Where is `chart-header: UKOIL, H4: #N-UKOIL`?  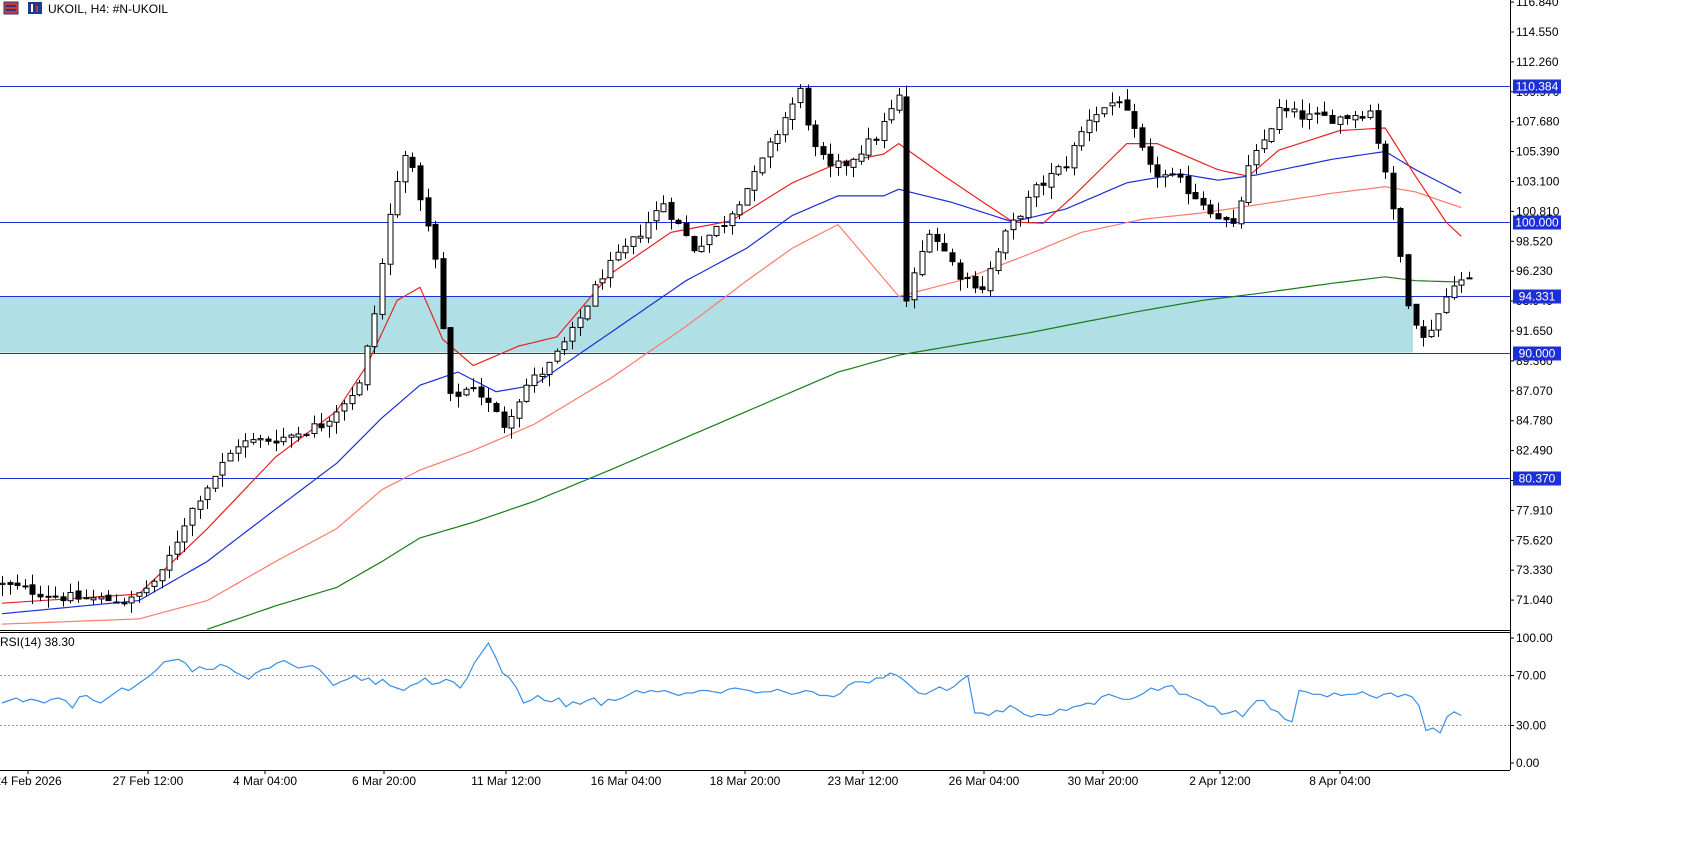
chart-header: UKOIL, H4: #N-UKOIL is located at coordinates (85, 8).